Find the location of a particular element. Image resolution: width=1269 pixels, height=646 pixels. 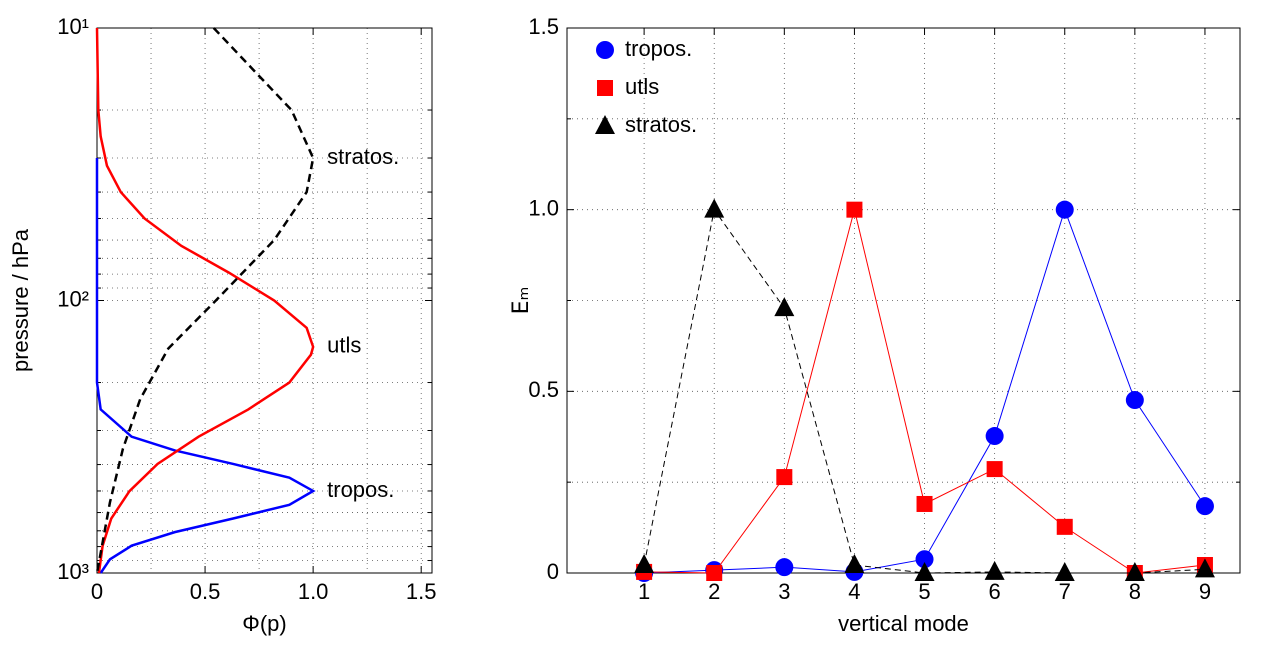

curve-label: utls is located at coordinates (344, 345).